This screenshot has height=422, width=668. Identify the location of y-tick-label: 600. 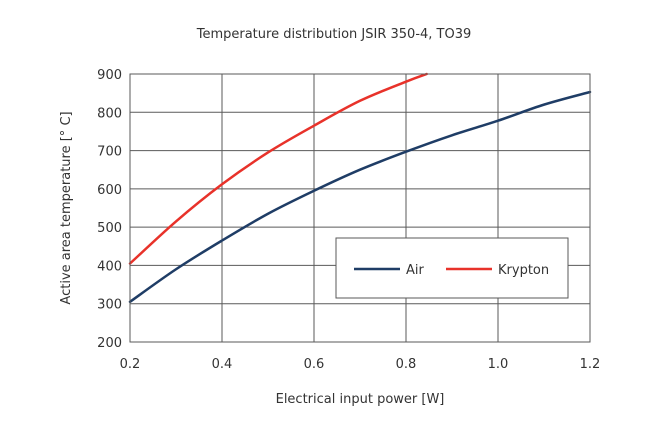
(109, 190).